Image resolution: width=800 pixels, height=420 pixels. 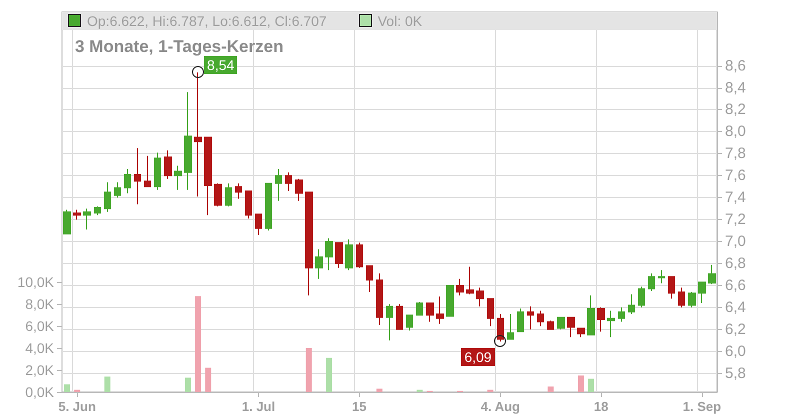 I want to click on x-tick-label: 18, so click(x=601, y=406).